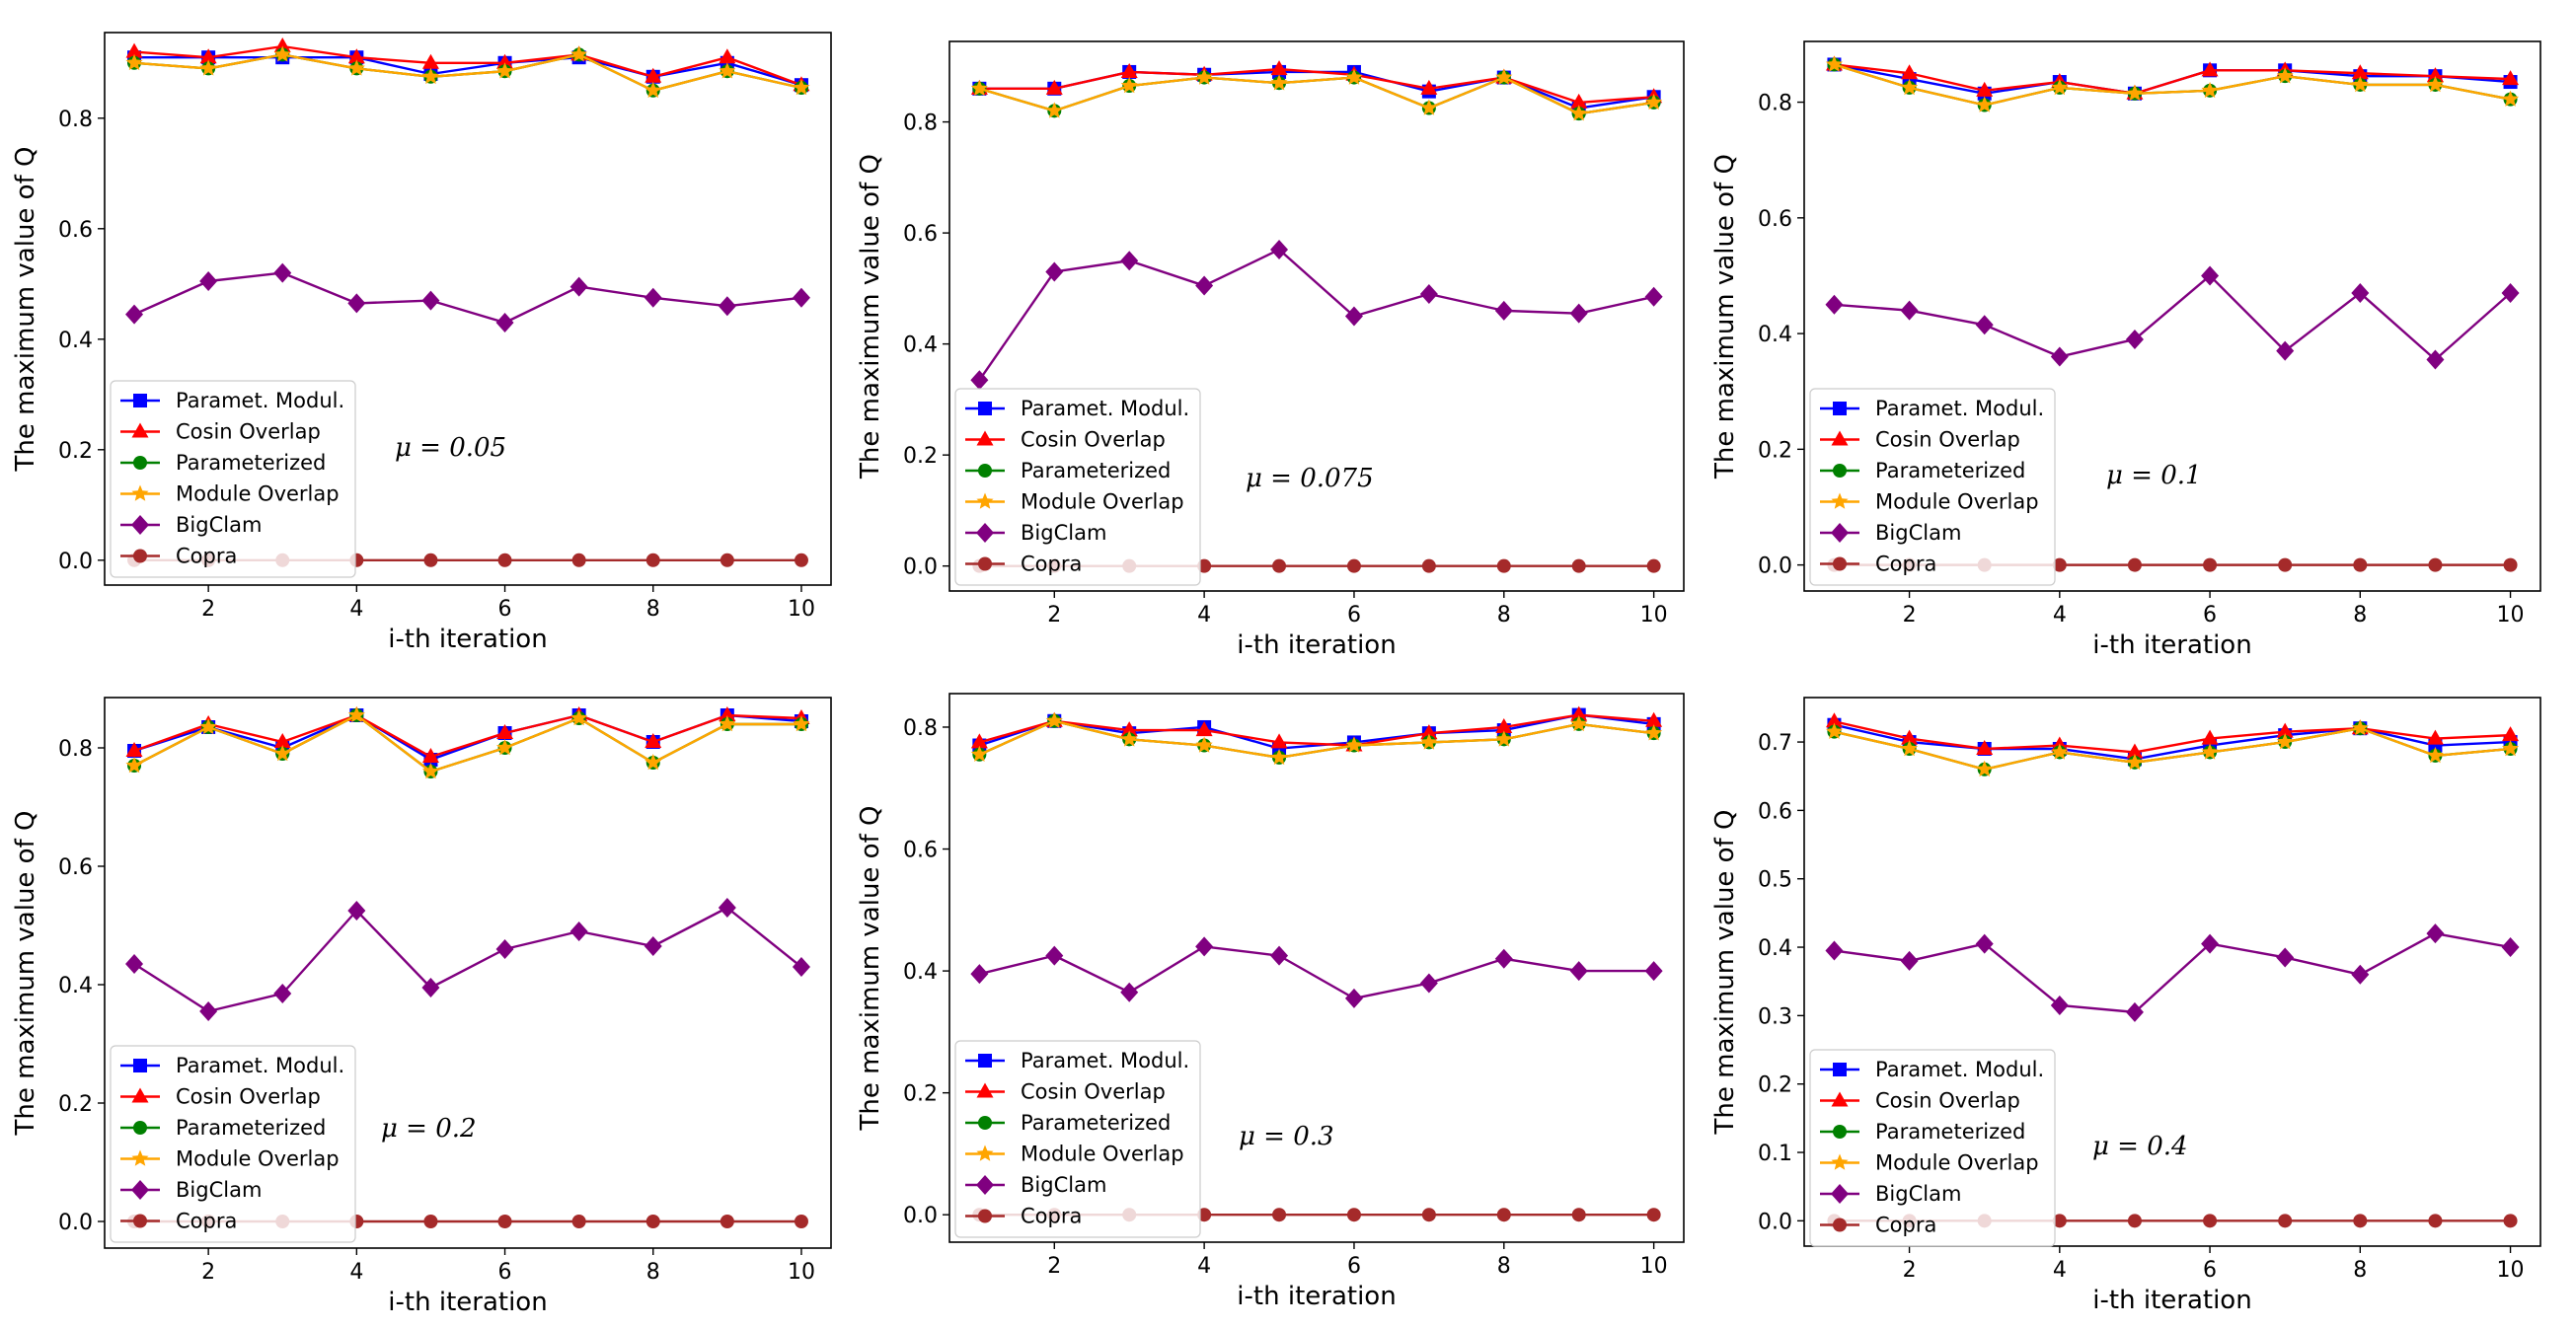 This screenshot has width=2576, height=1329. Describe the element at coordinates (801, 609) in the screenshot. I see `x-tick-label: 10` at that location.